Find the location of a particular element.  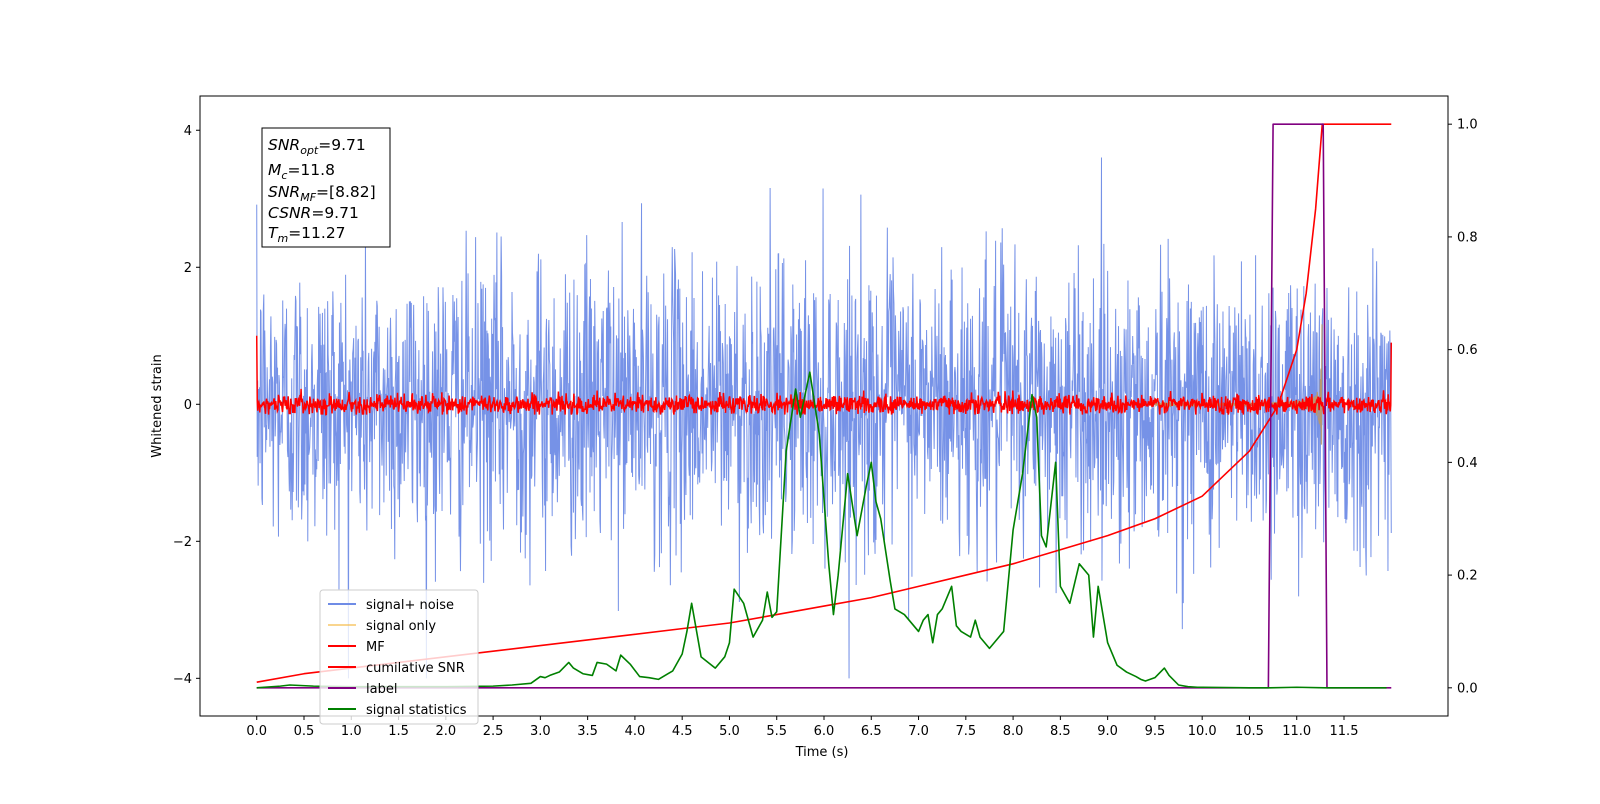

x-tick-label: 0.5 is located at coordinates (304, 731).